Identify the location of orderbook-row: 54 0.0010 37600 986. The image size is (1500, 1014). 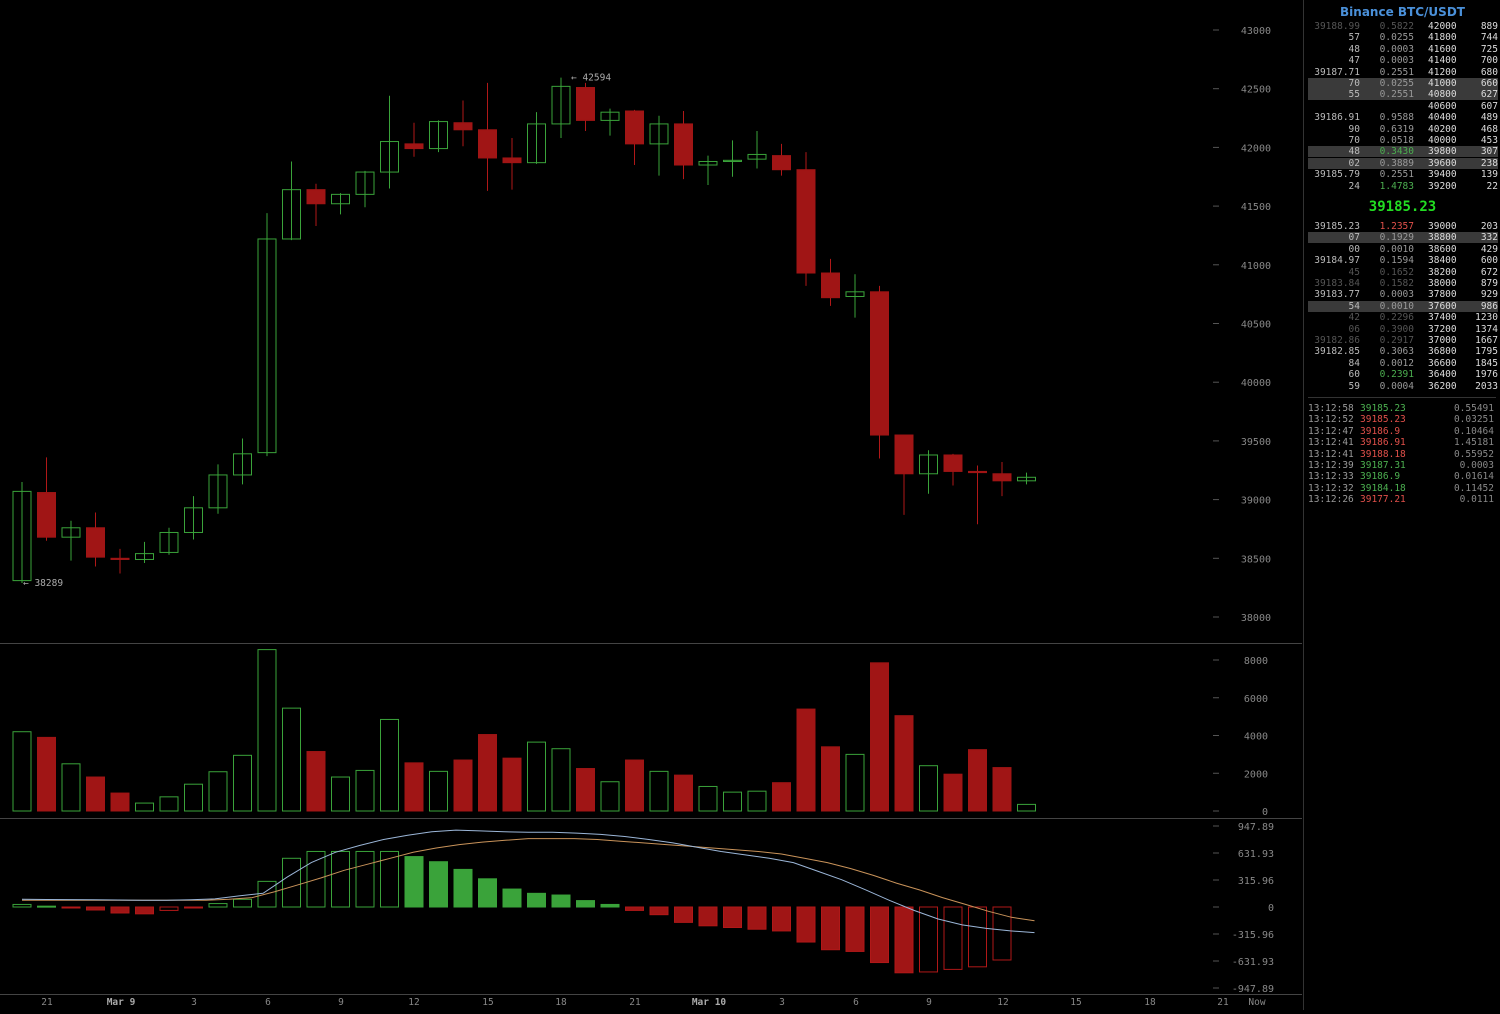
(1403, 306).